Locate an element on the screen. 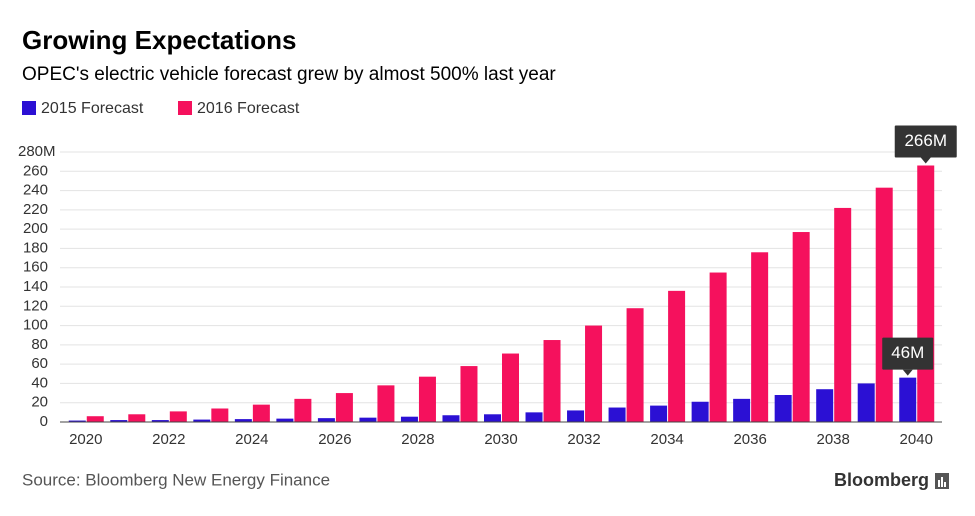 This screenshot has width=975, height=516. legend-label: 2015 Forecast is located at coordinates (92, 108).